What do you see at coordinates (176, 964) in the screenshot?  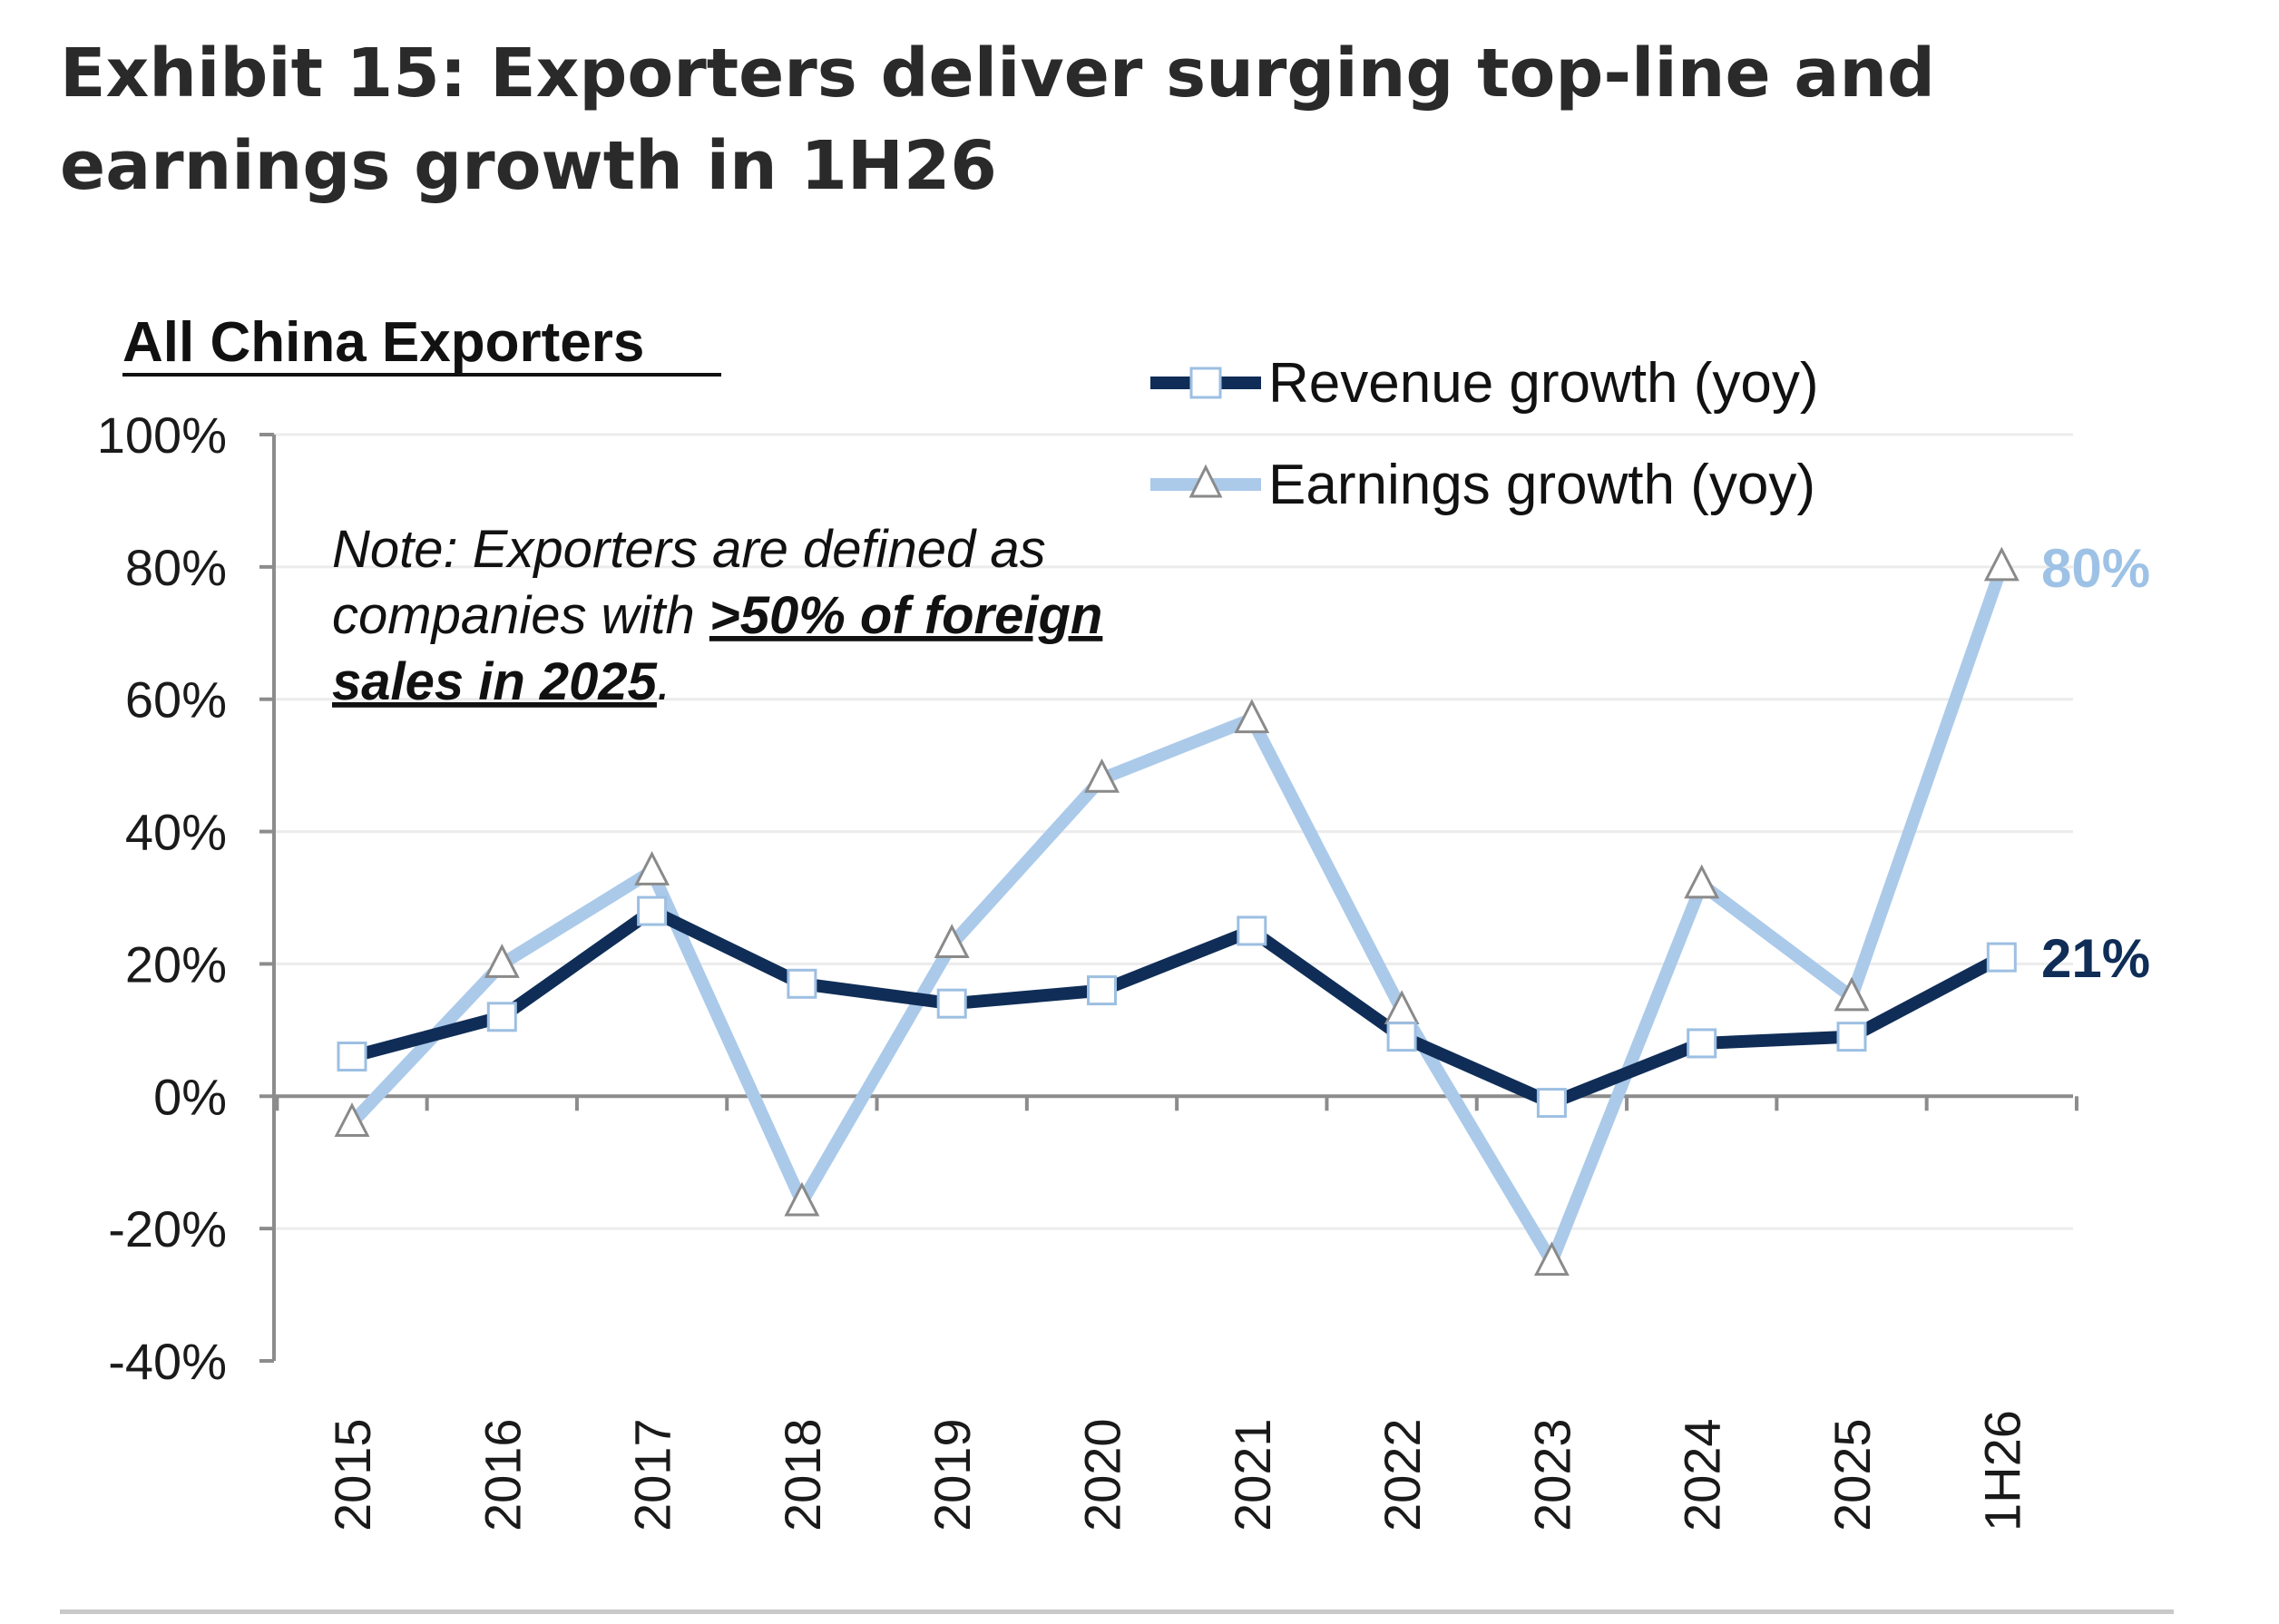 I see `y-tick-label: 20%` at bounding box center [176, 964].